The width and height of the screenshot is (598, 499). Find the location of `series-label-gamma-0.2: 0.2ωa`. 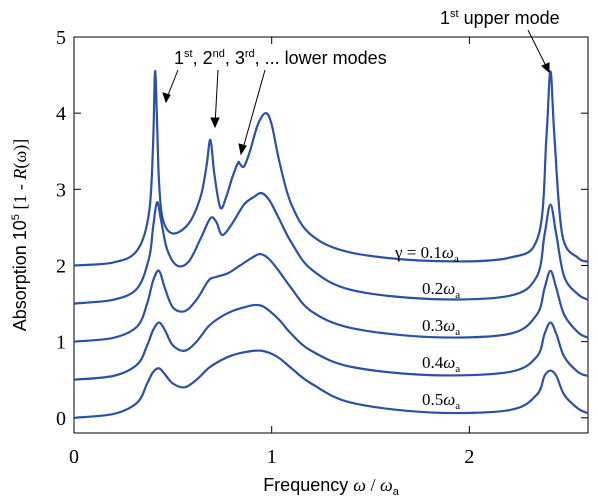

series-label-gamma-0.2: 0.2ωa is located at coordinates (441, 290).